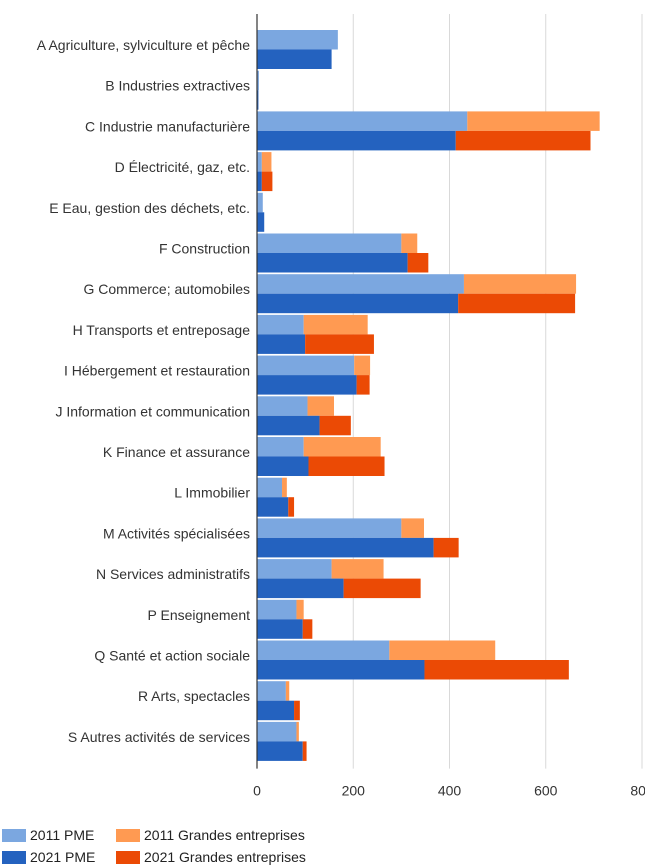 The height and width of the screenshot is (866, 645). What do you see at coordinates (546, 791) in the screenshot?
I see `x-tick-label: 600` at bounding box center [546, 791].